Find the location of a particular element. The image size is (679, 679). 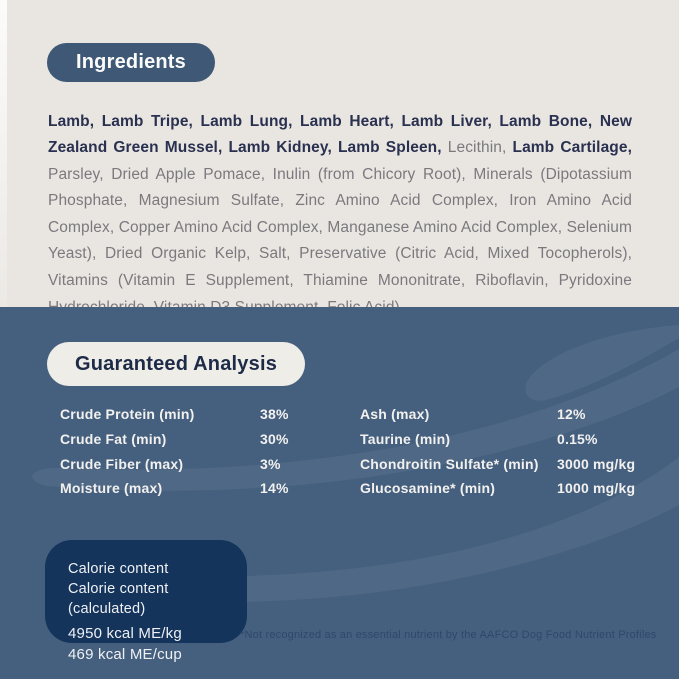

ingredient-segment: Lecithin, is located at coordinates (480, 148).